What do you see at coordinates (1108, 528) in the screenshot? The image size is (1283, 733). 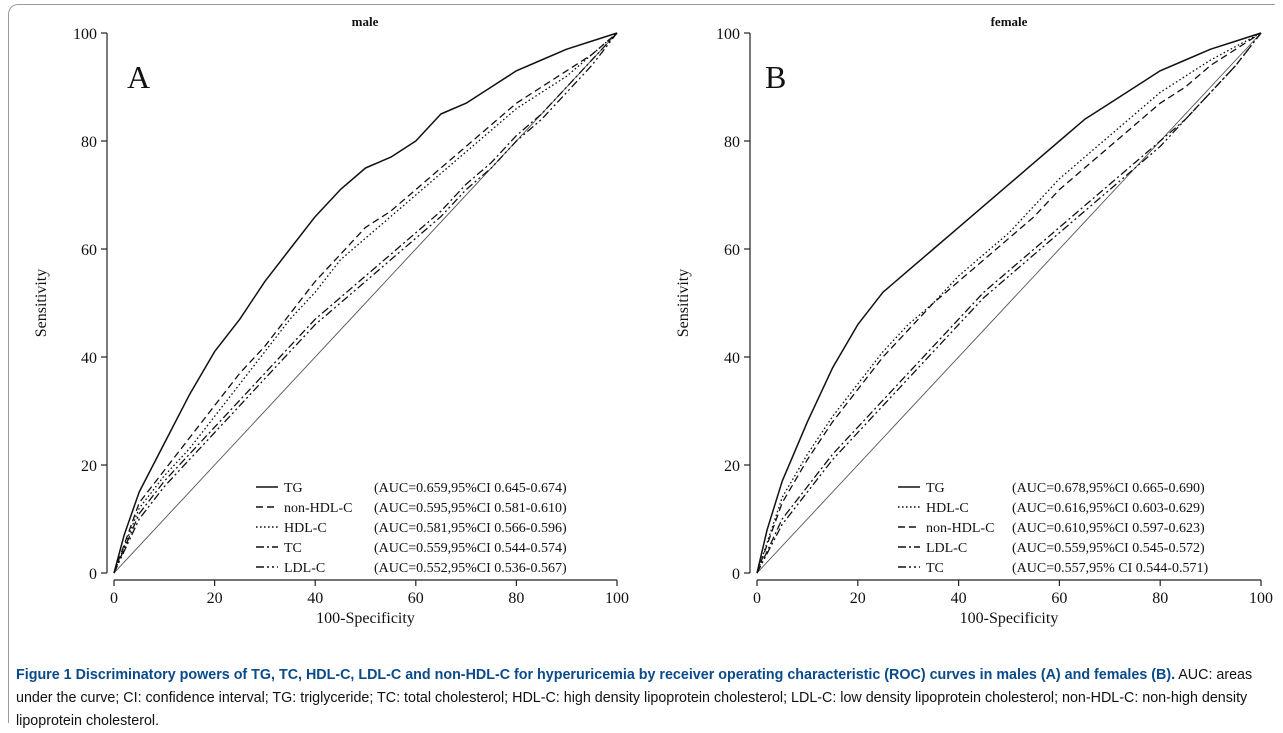 I see `legend-auc: (AUC=0.610,95%CI 0.597-0.623)` at bounding box center [1108, 528].